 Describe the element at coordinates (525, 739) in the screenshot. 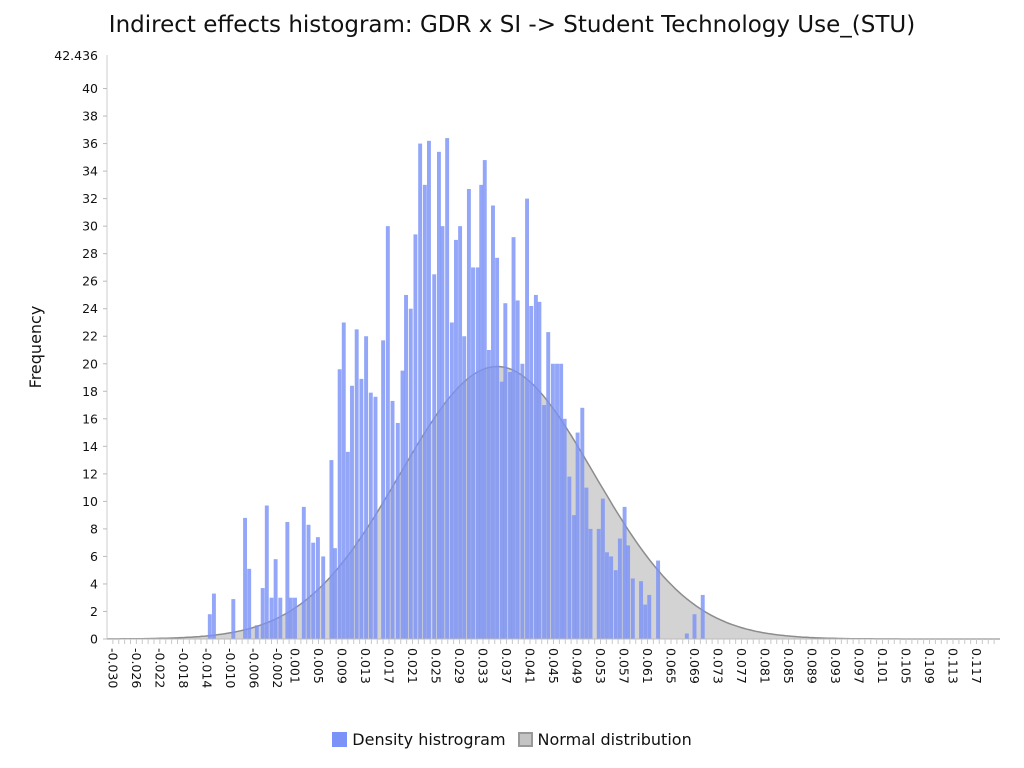

I see `legend-swatch-normal` at that location.